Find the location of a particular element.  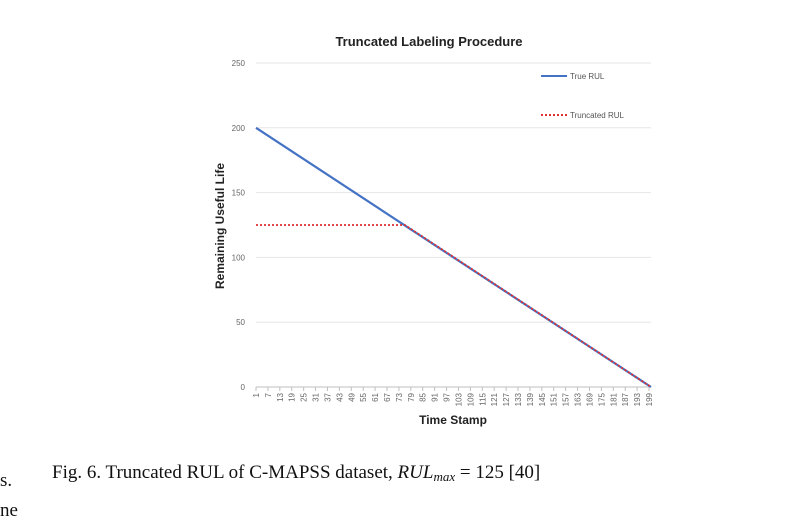

x-tick-19: 19 is located at coordinates (292, 396).